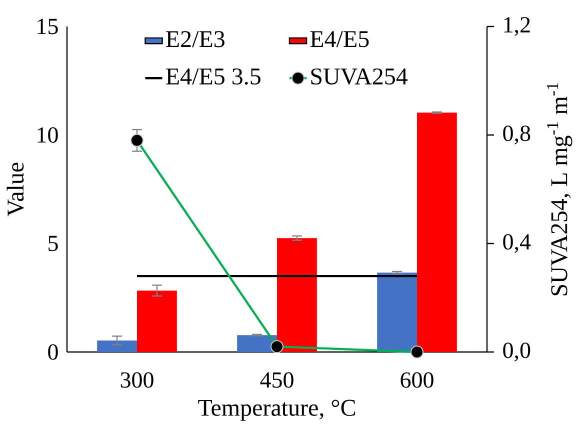  I want to click on legend-label: E4/E5 3.5, so click(213, 76).